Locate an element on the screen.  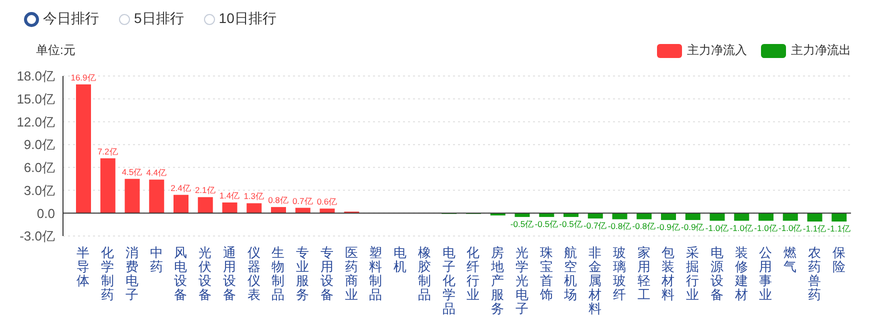
legend-label: 主力净流出 is located at coordinates (821, 50).